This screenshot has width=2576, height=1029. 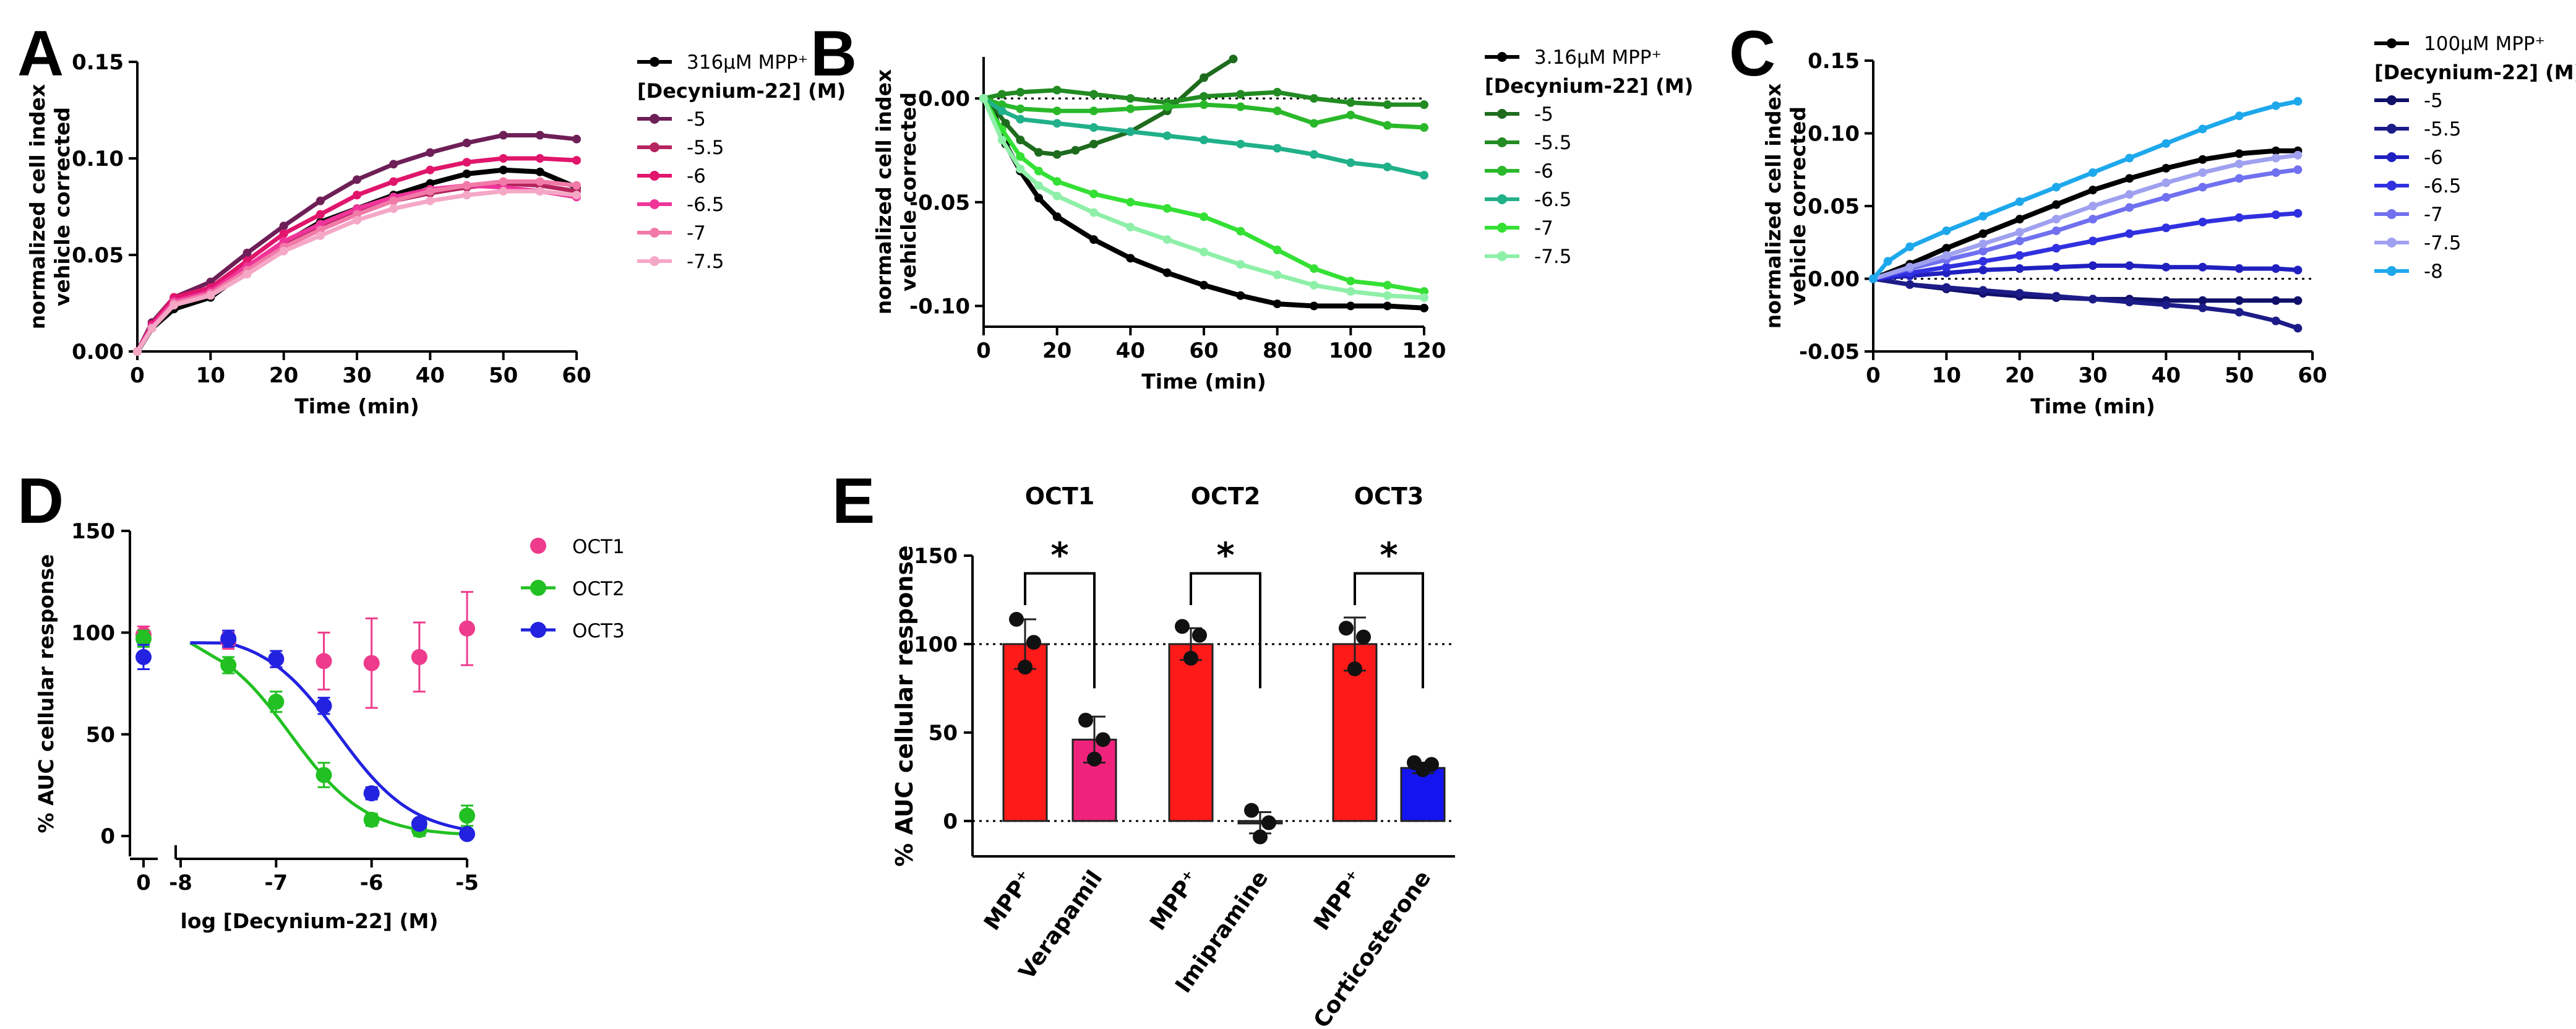 I want to click on panel-letter-c: C, so click(x=1752, y=54).